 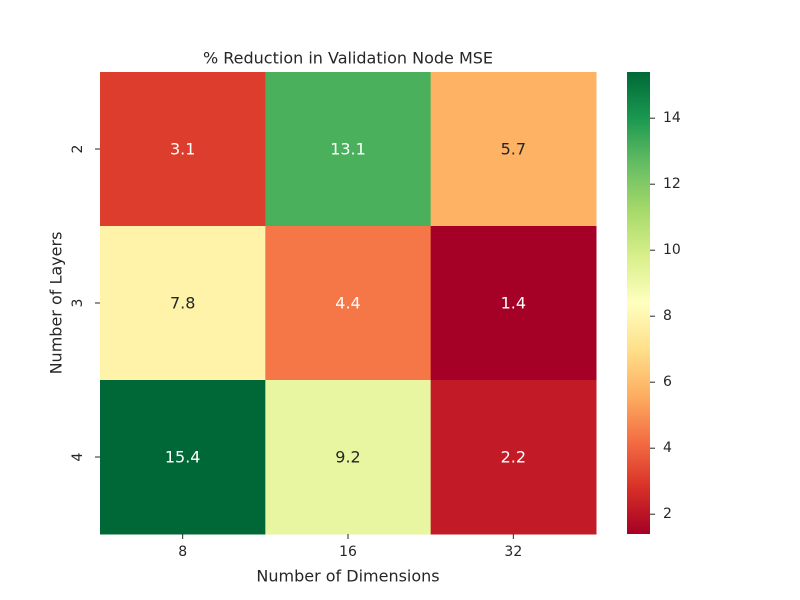 What do you see at coordinates (182, 552) in the screenshot?
I see `x-tick-label: 8` at bounding box center [182, 552].